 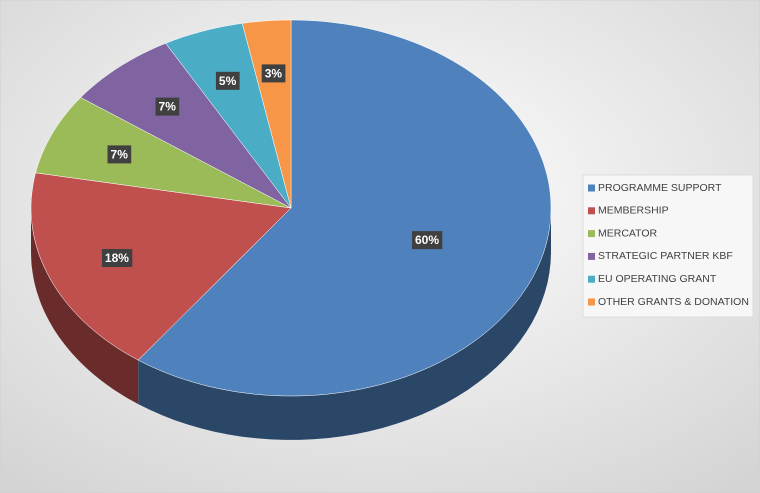 I want to click on data-label-text: 5%, so click(x=228, y=81).